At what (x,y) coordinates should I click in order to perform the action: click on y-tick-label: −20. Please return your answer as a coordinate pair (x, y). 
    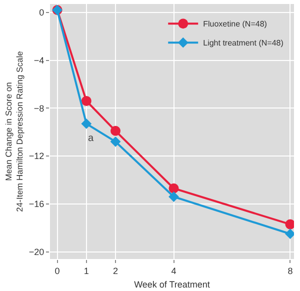
    Looking at the image, I should click on (36, 251).